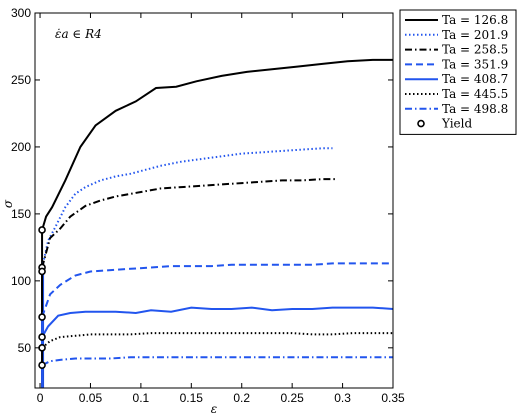 The height and width of the screenshot is (419, 519). Describe the element at coordinates (475, 20) in the screenshot. I see `legend-label-1: Ta = 126.8` at that location.